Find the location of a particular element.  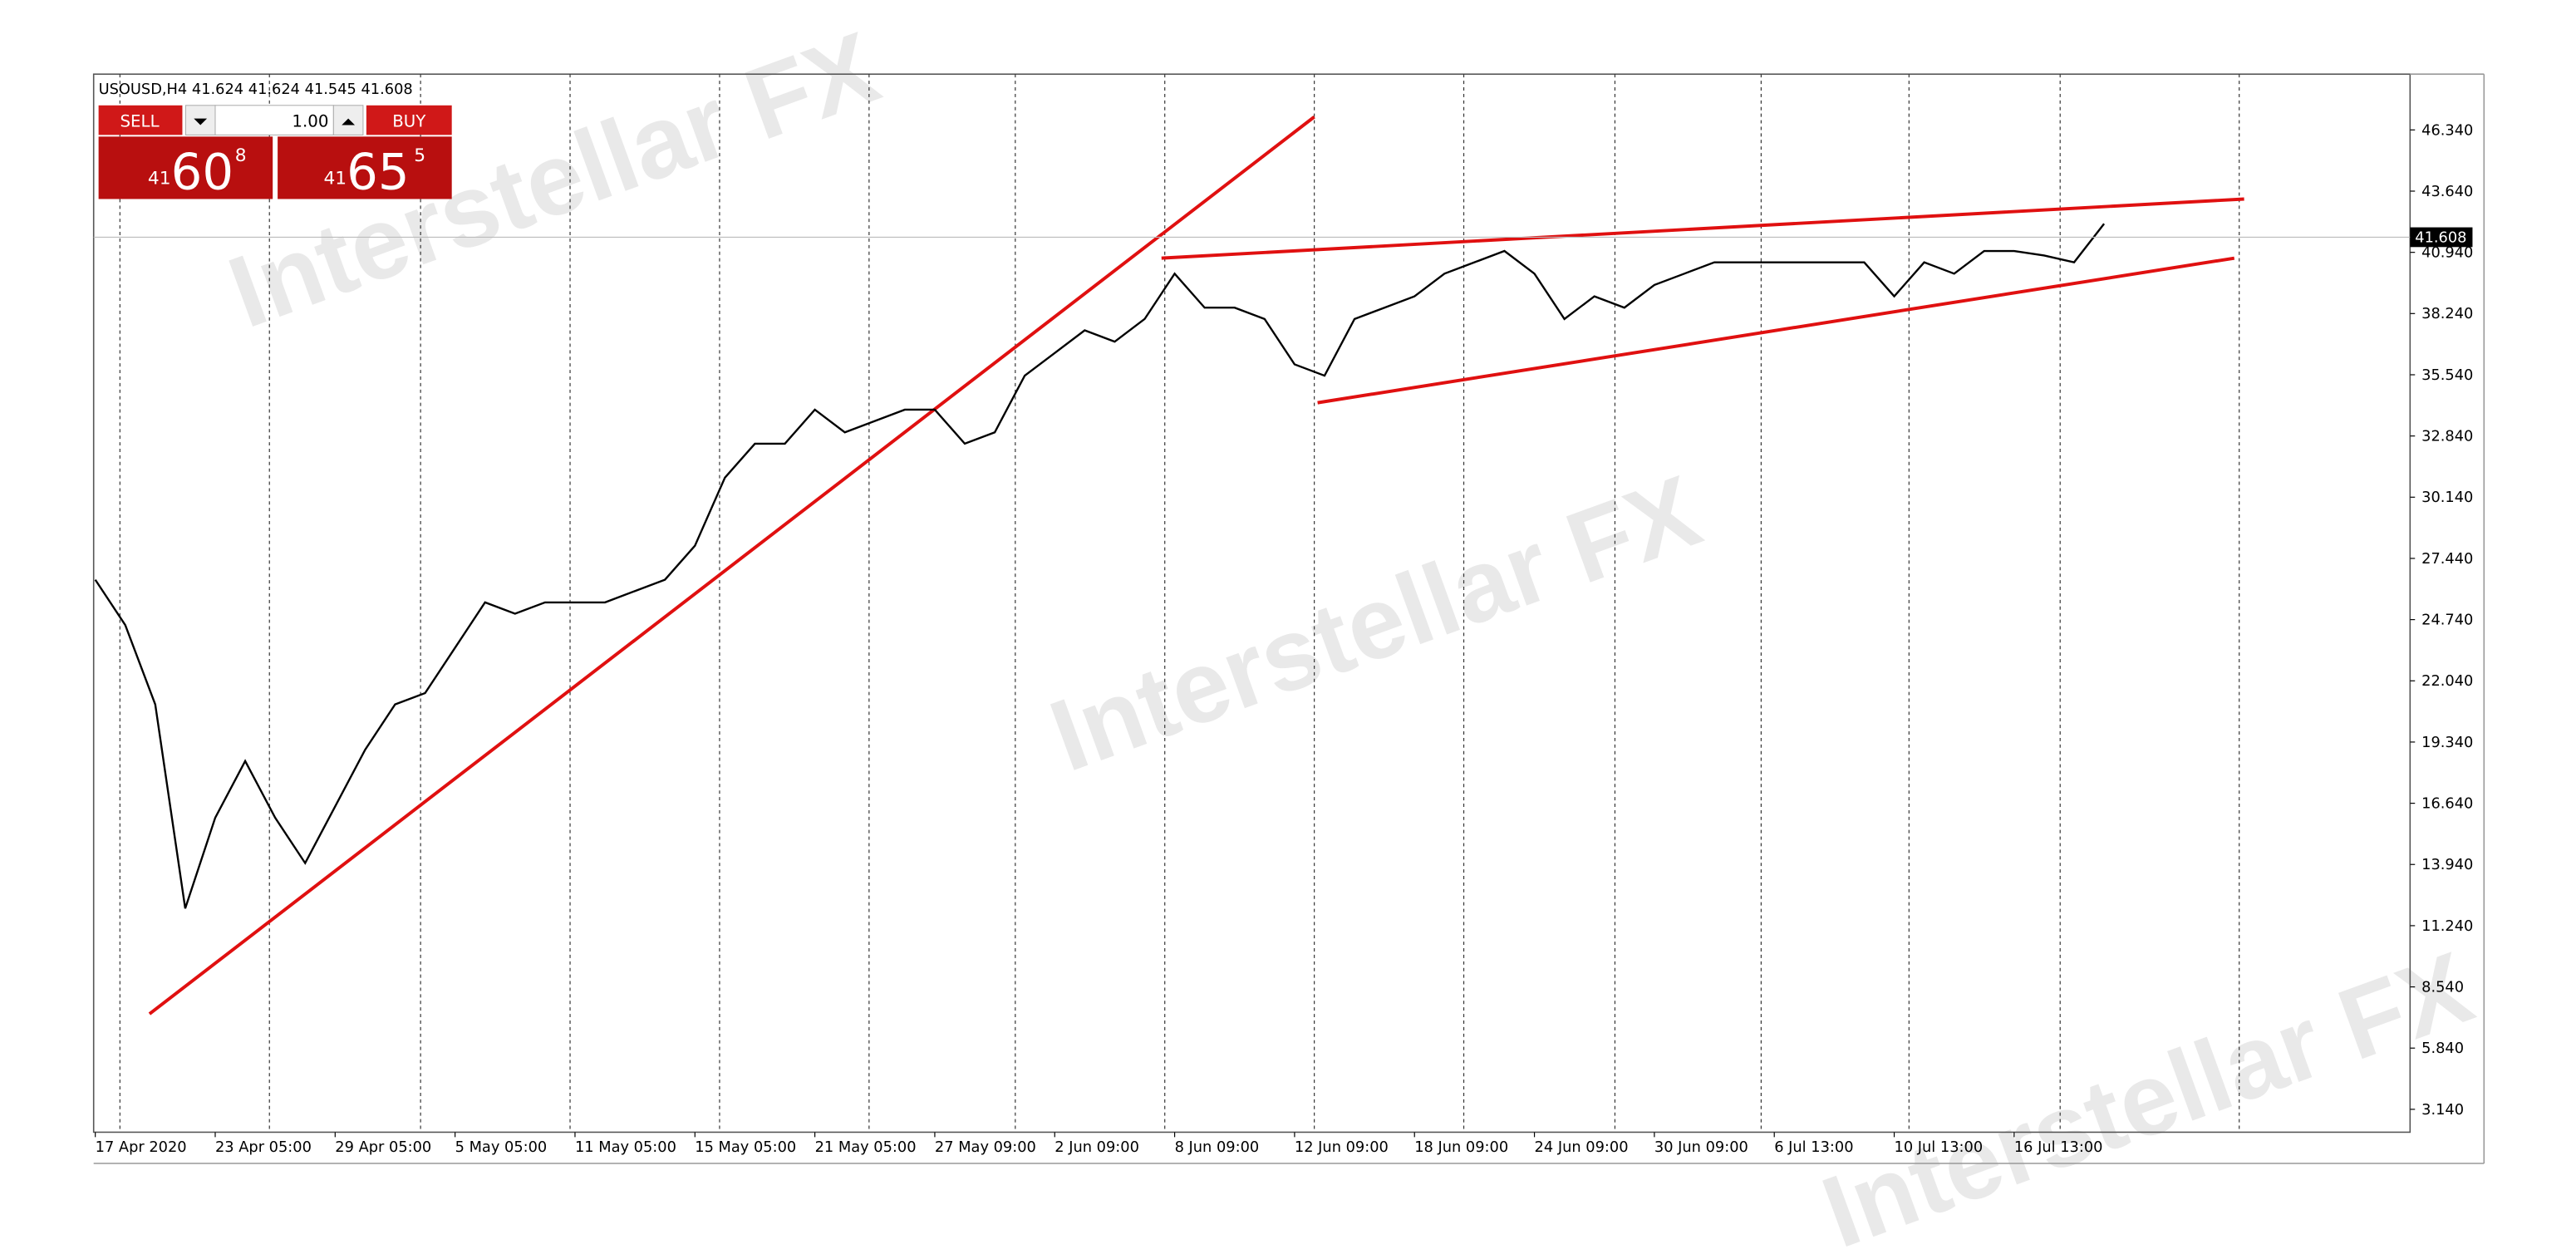

buy-label: BUY is located at coordinates (409, 120).